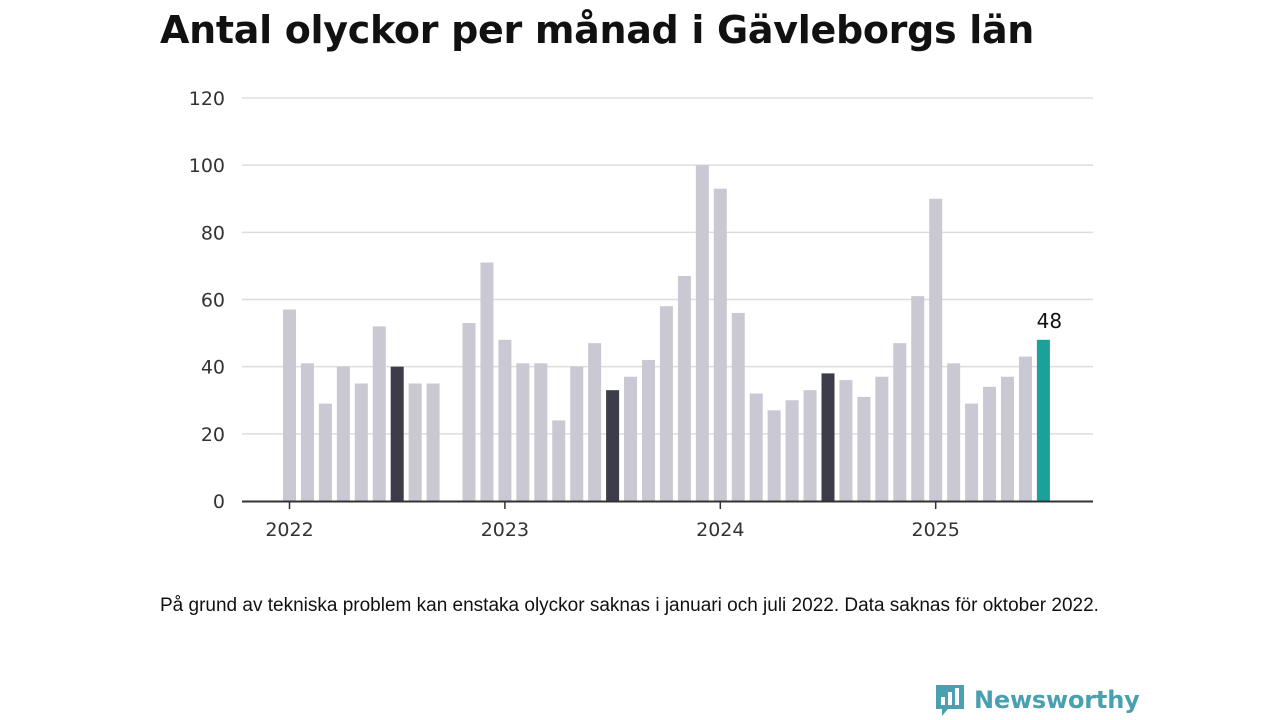 This screenshot has height=720, width=1280. I want to click on x-tick-label: 2022, so click(289, 530).